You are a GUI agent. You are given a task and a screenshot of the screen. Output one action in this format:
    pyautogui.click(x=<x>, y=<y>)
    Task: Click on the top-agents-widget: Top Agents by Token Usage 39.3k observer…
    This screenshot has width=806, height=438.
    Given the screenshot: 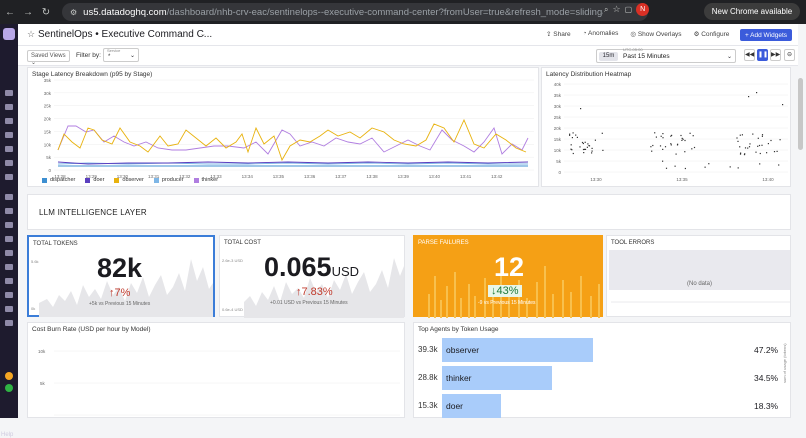 What is the action you would take?
    pyautogui.click(x=602, y=370)
    